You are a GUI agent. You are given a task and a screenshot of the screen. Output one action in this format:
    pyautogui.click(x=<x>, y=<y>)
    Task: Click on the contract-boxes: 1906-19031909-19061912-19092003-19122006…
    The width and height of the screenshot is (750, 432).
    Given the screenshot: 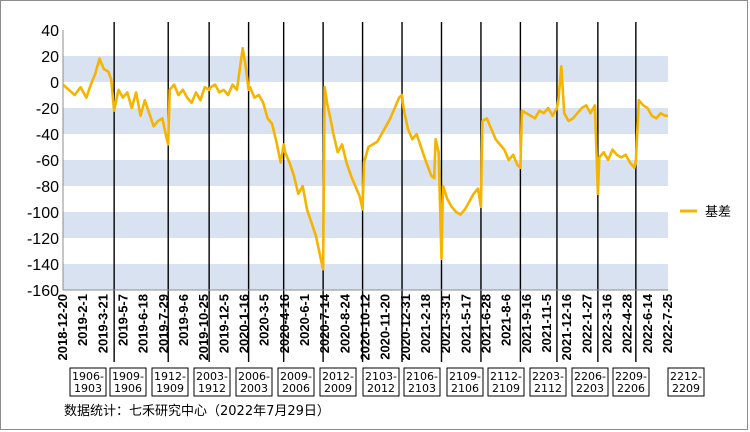 What is the action you would take?
    pyautogui.click(x=387, y=382)
    